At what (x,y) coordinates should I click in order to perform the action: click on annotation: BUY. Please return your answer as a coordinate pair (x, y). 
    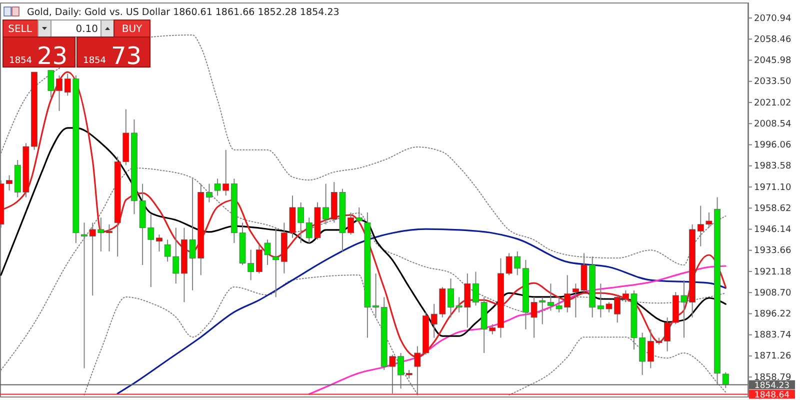
    Looking at the image, I should click on (133, 29).